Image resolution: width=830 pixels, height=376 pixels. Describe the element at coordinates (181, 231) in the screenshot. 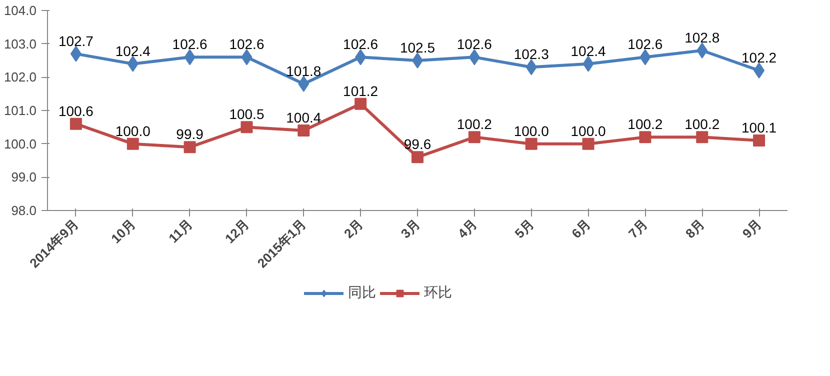

I see `x-tick-label: 11月` at that location.